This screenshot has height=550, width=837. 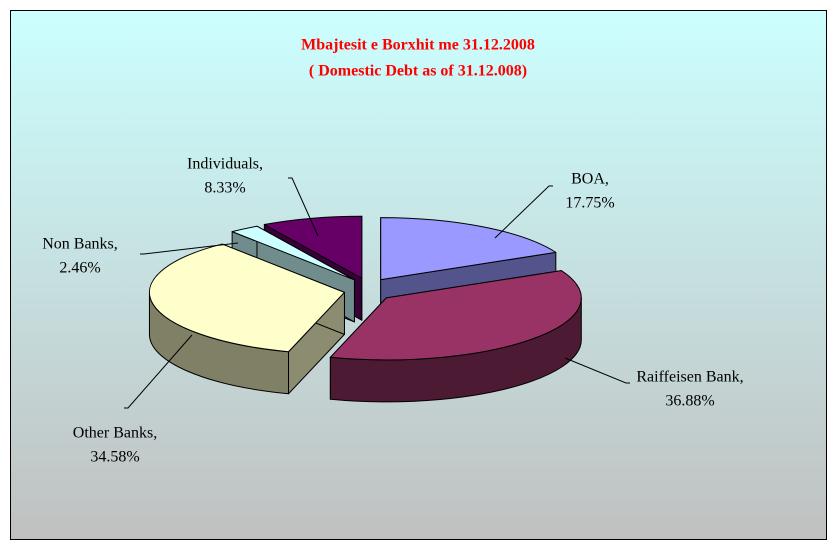 What do you see at coordinates (79, 268) in the screenshot?
I see `slice-value-label: 2.46%` at bounding box center [79, 268].